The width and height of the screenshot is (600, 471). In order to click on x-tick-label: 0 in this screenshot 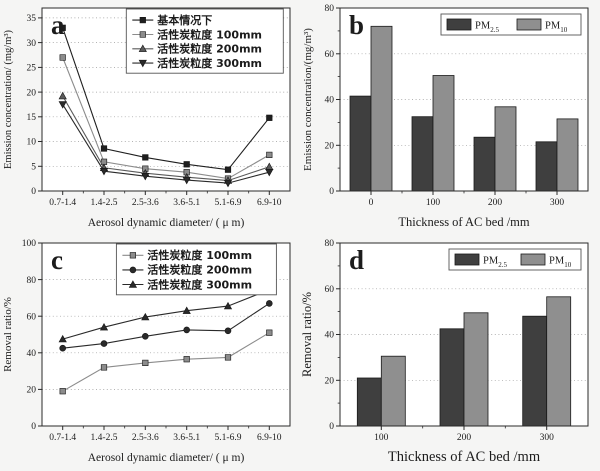, I will do `click(371, 203)`.